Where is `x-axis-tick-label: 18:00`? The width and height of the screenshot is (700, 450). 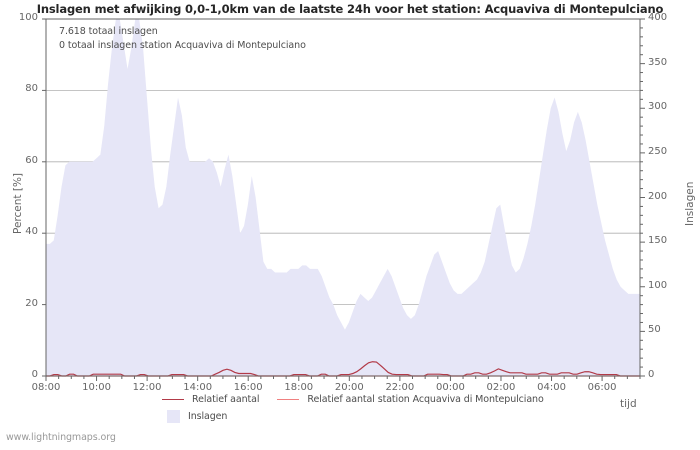
x-axis-tick-label: 18:00 is located at coordinates (299, 387).